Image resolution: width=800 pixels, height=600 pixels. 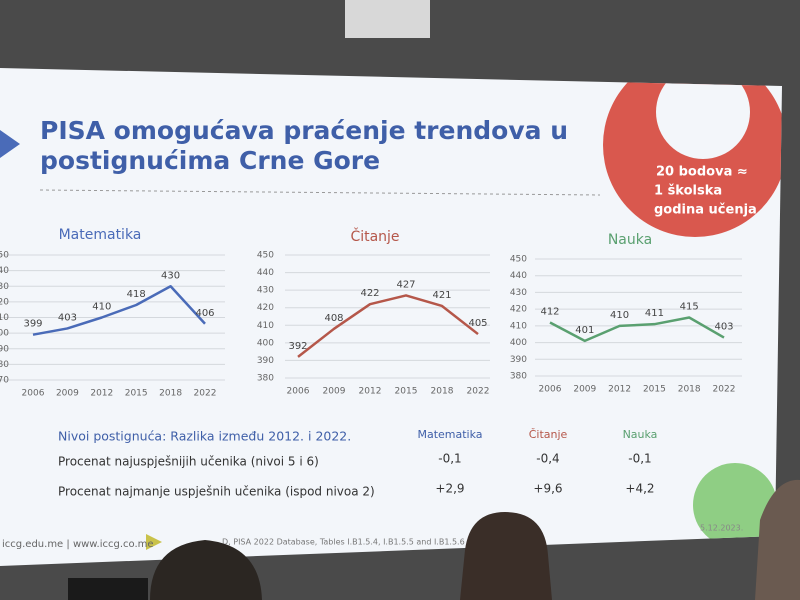 I want to click on data-label: 392, so click(x=297, y=346).